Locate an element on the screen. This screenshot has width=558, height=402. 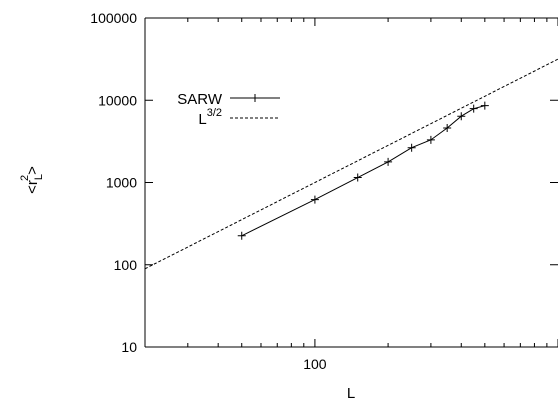
x-tick-label: 100 is located at coordinates (315, 364).